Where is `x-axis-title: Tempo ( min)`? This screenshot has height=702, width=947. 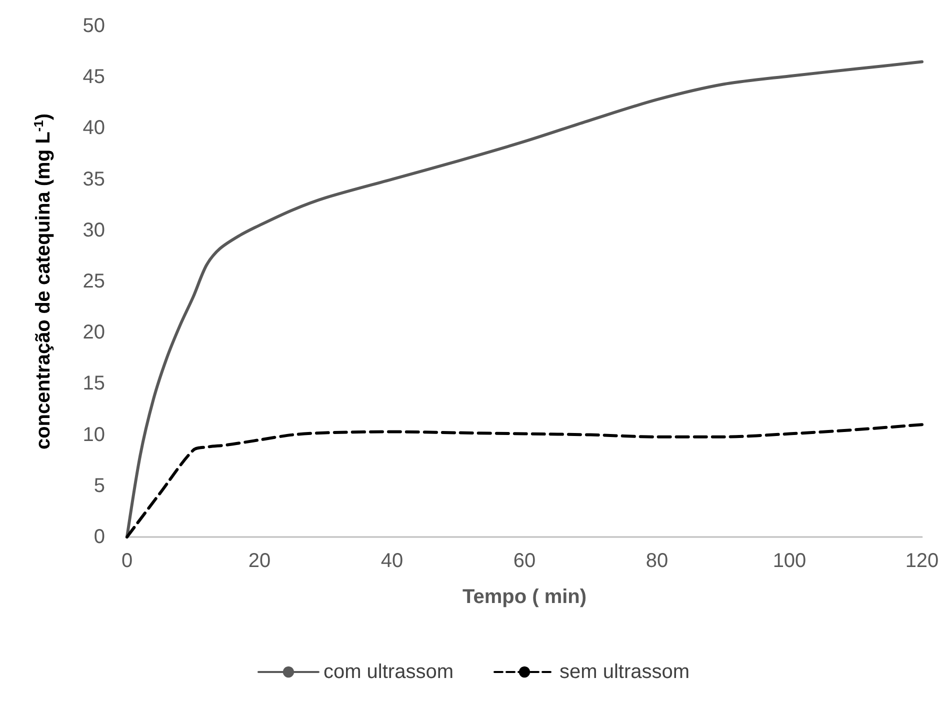
x-axis-title: Tempo ( min) is located at coordinates (524, 597).